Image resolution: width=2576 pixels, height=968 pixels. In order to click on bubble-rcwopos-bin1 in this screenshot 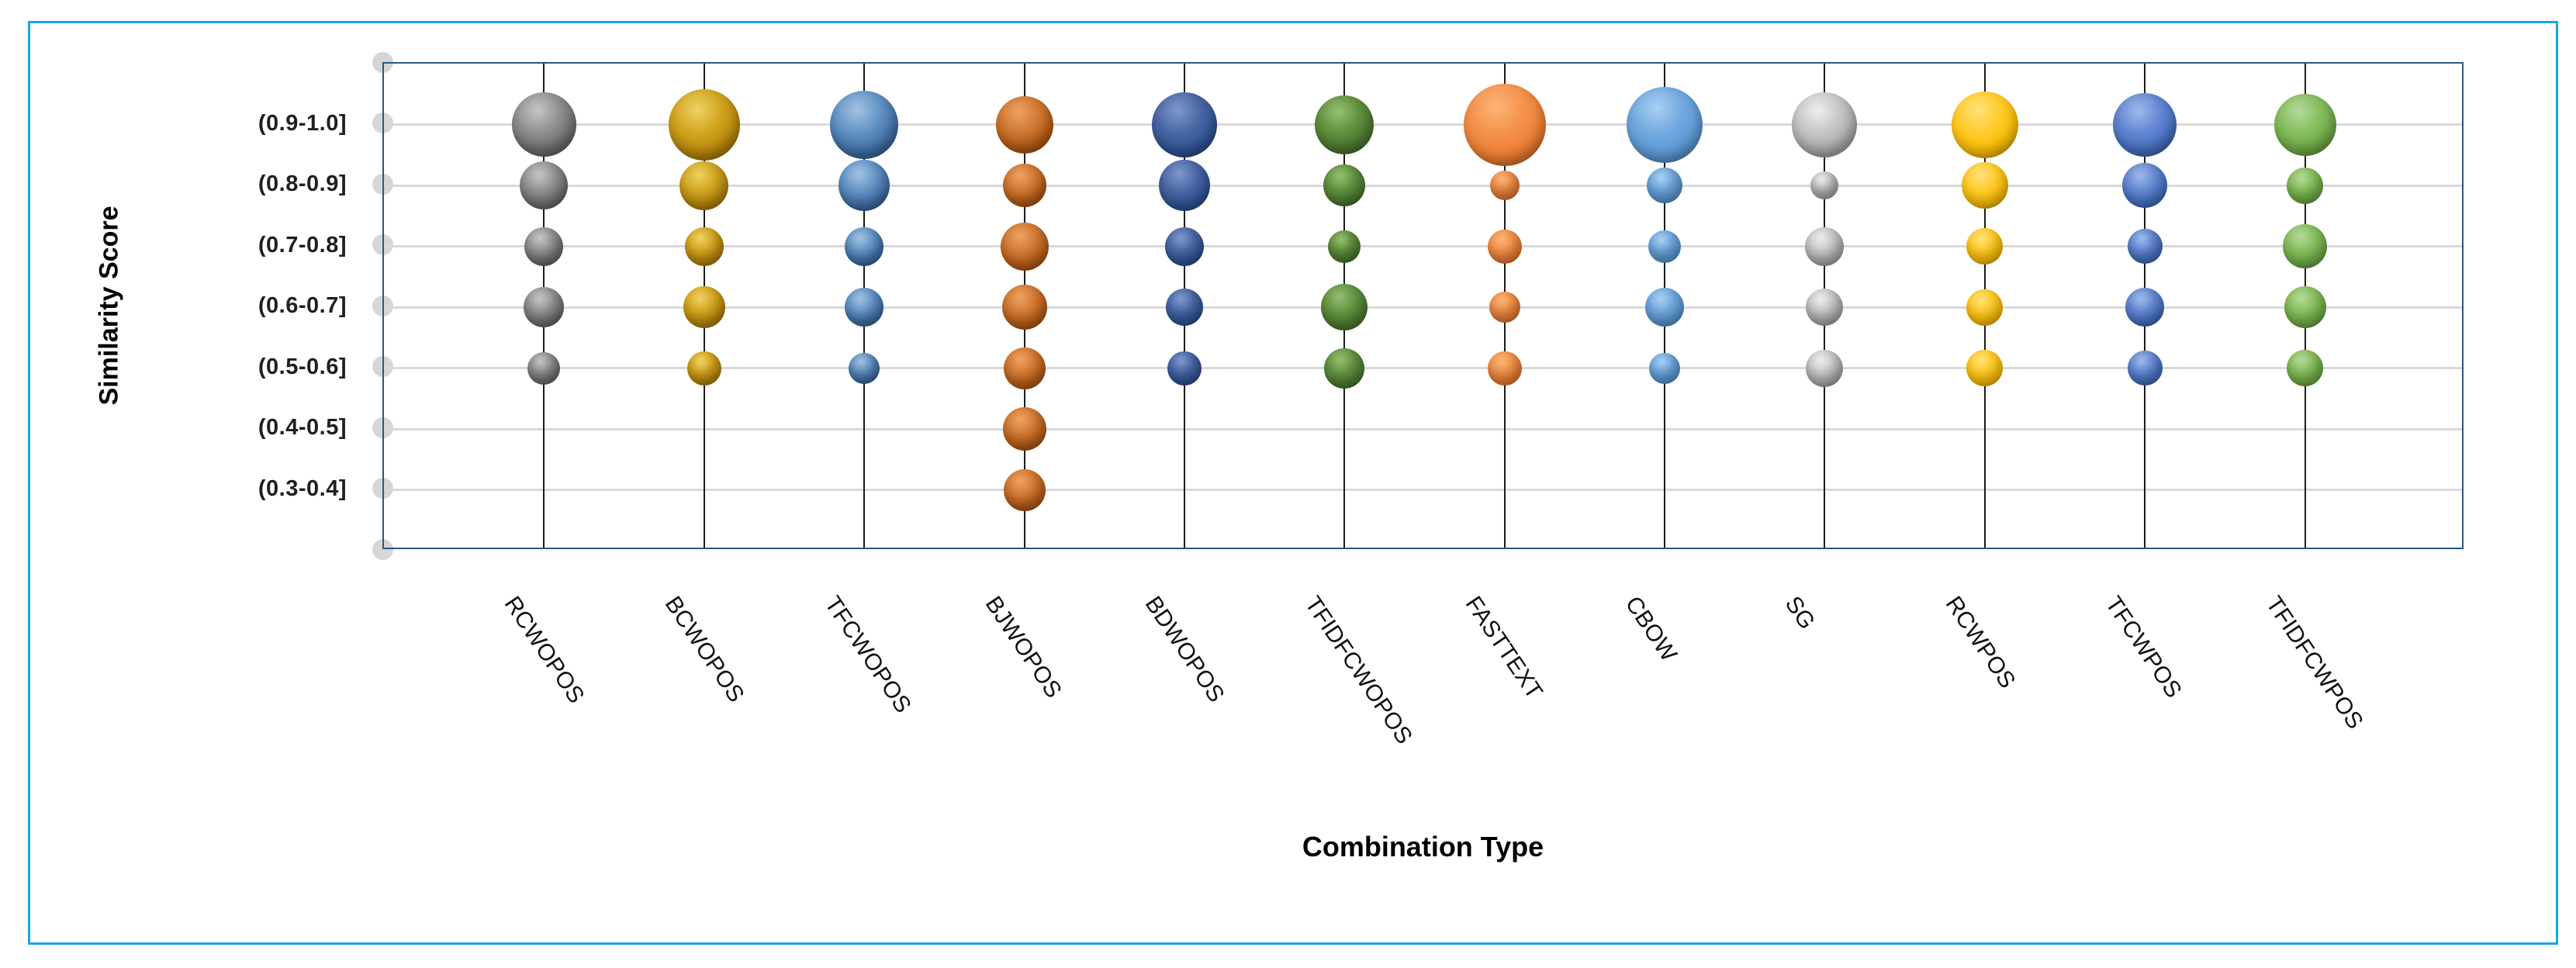, I will do `click(543, 124)`.